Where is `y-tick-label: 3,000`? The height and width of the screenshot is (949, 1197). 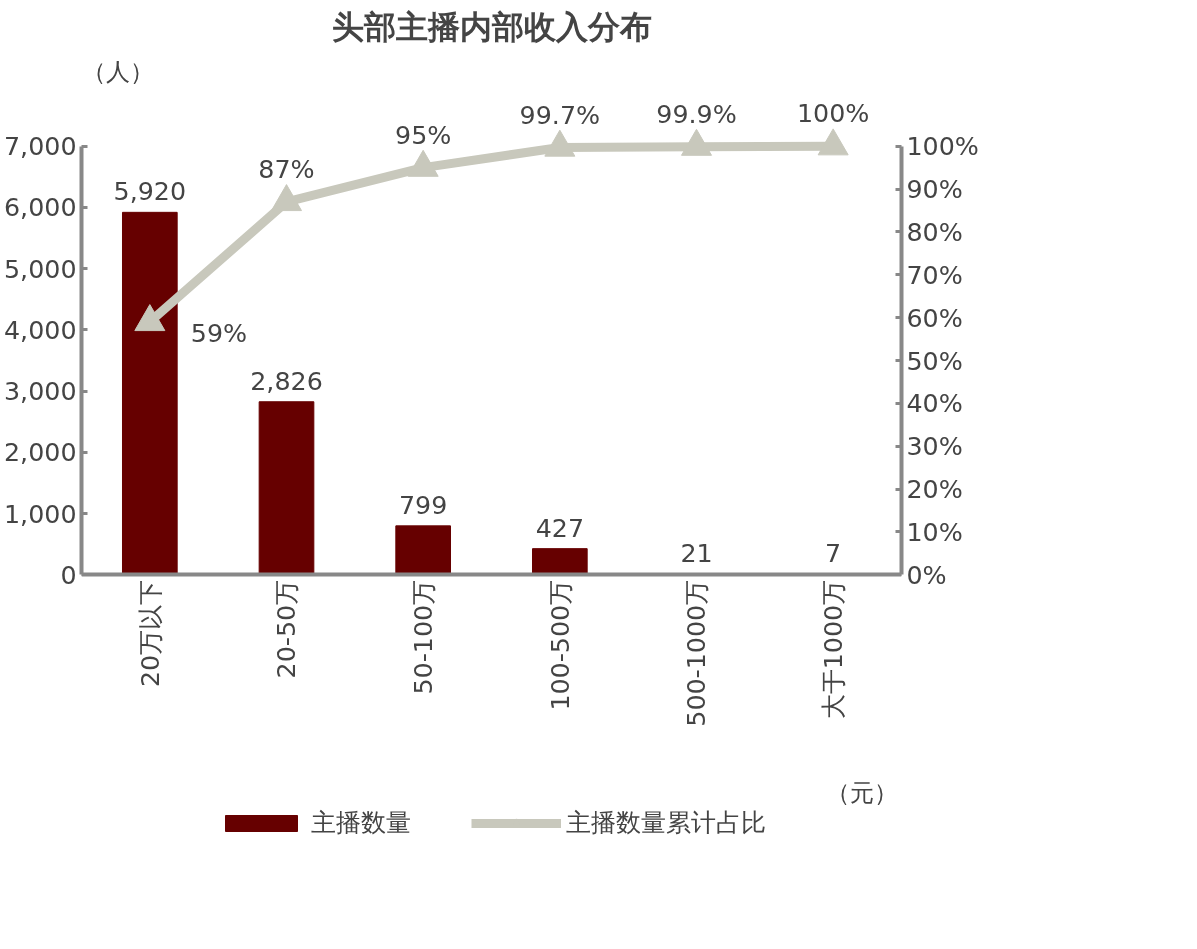
y-tick-label: 3,000 is located at coordinates (40, 391).